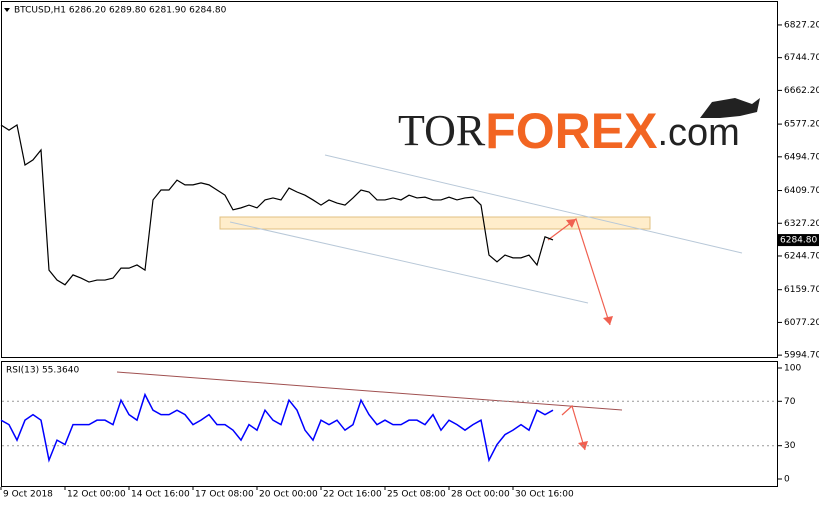 Image resolution: width=819 pixels, height=506 pixels. What do you see at coordinates (416, 495) in the screenshot?
I see `x-tick-label: 25 Oct 08:00` at bounding box center [416, 495].